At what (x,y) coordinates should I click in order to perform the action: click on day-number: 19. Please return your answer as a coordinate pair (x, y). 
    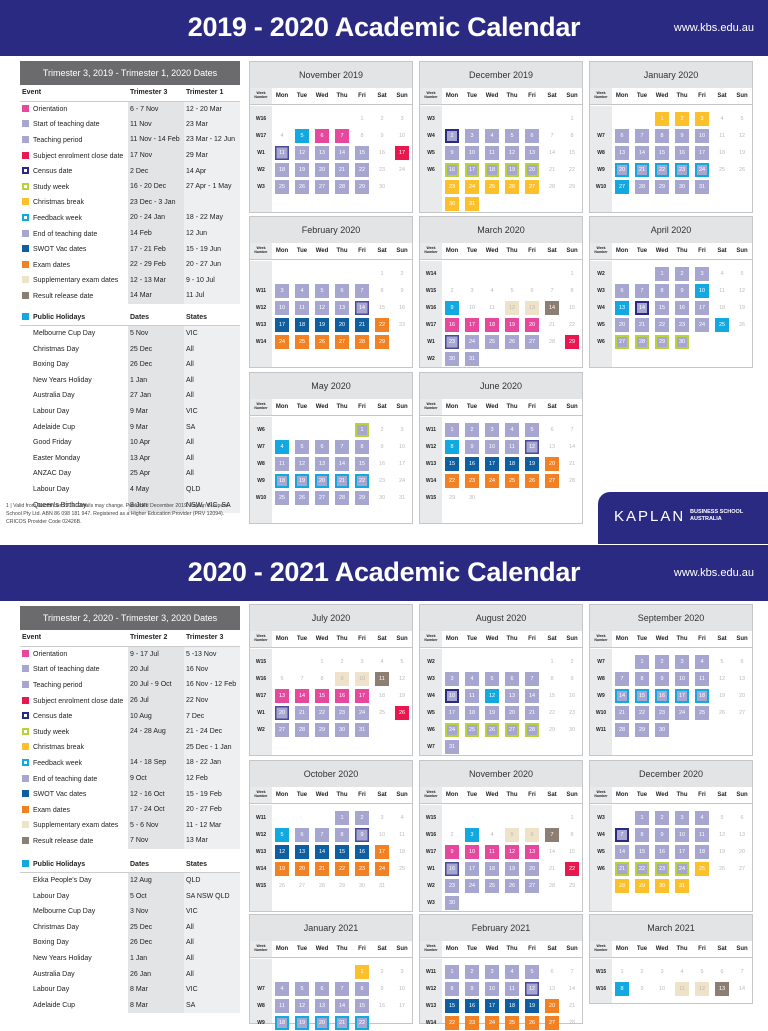
    Looking at the image, I should click on (282, 868).